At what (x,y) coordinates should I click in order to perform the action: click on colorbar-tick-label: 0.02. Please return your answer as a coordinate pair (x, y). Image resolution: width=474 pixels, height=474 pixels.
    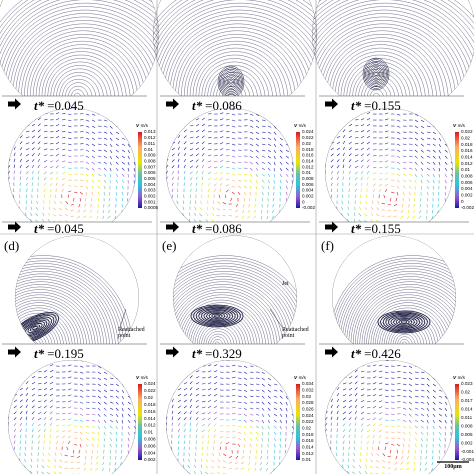
    Looking at the image, I should click on (465, 138).